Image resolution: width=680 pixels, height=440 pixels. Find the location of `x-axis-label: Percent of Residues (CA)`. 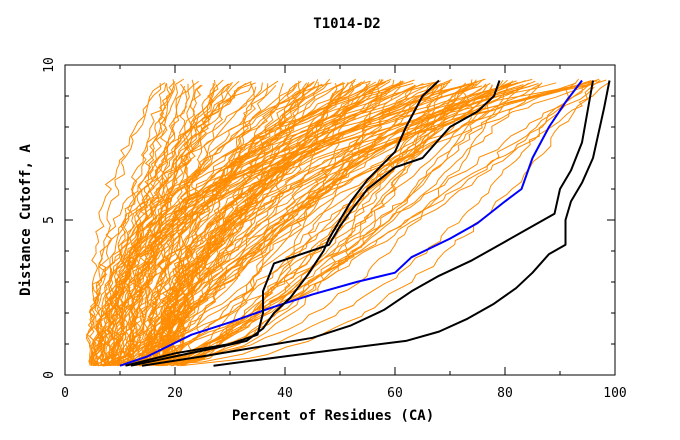

x-axis-label: Percent of Residues (CA) is located at coordinates (333, 416).